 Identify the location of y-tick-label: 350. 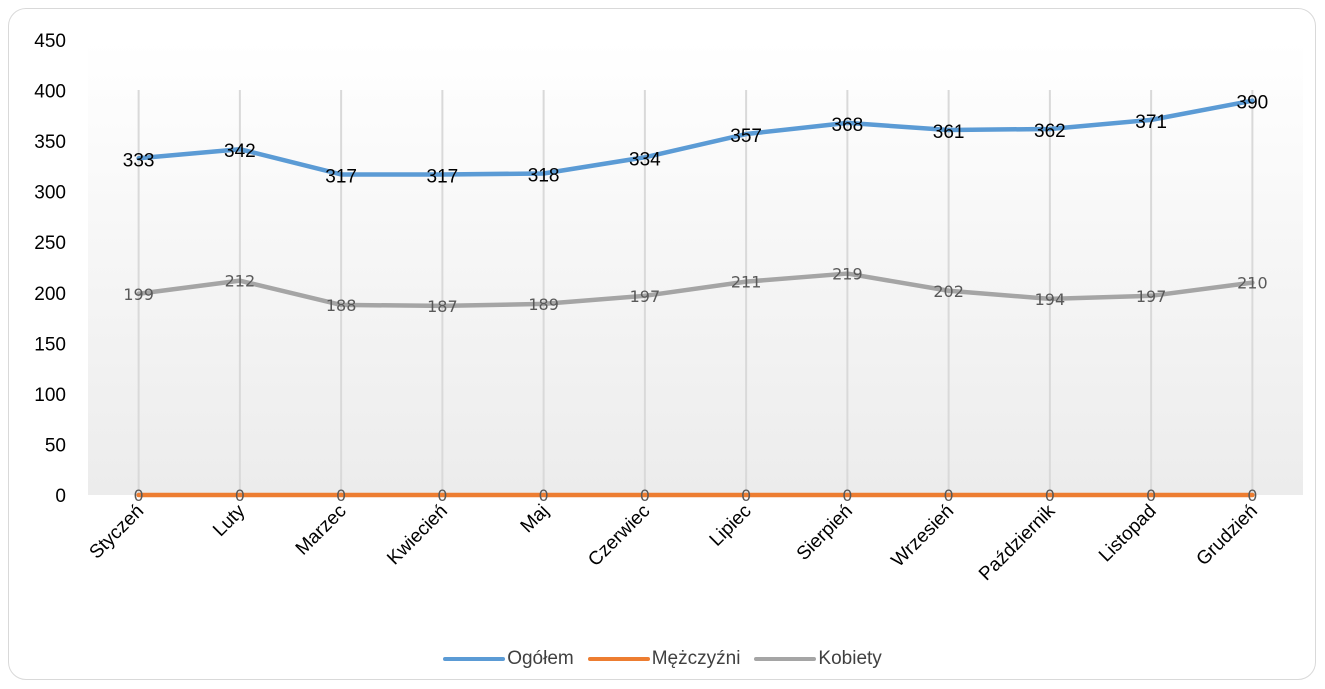
(50, 142).